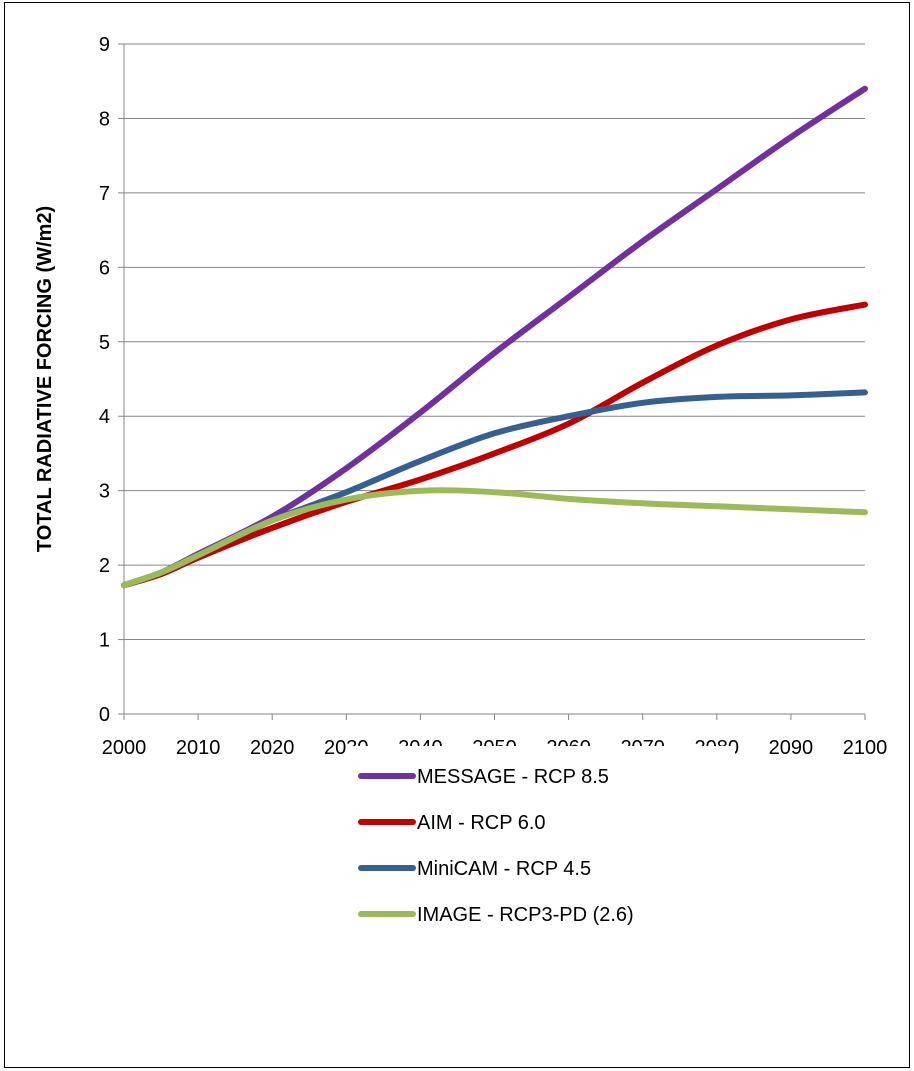 The width and height of the screenshot is (914, 1071). Describe the element at coordinates (525, 915) in the screenshot. I see `legend-label: IMAGE - RCP3-PD (2.6)` at that location.